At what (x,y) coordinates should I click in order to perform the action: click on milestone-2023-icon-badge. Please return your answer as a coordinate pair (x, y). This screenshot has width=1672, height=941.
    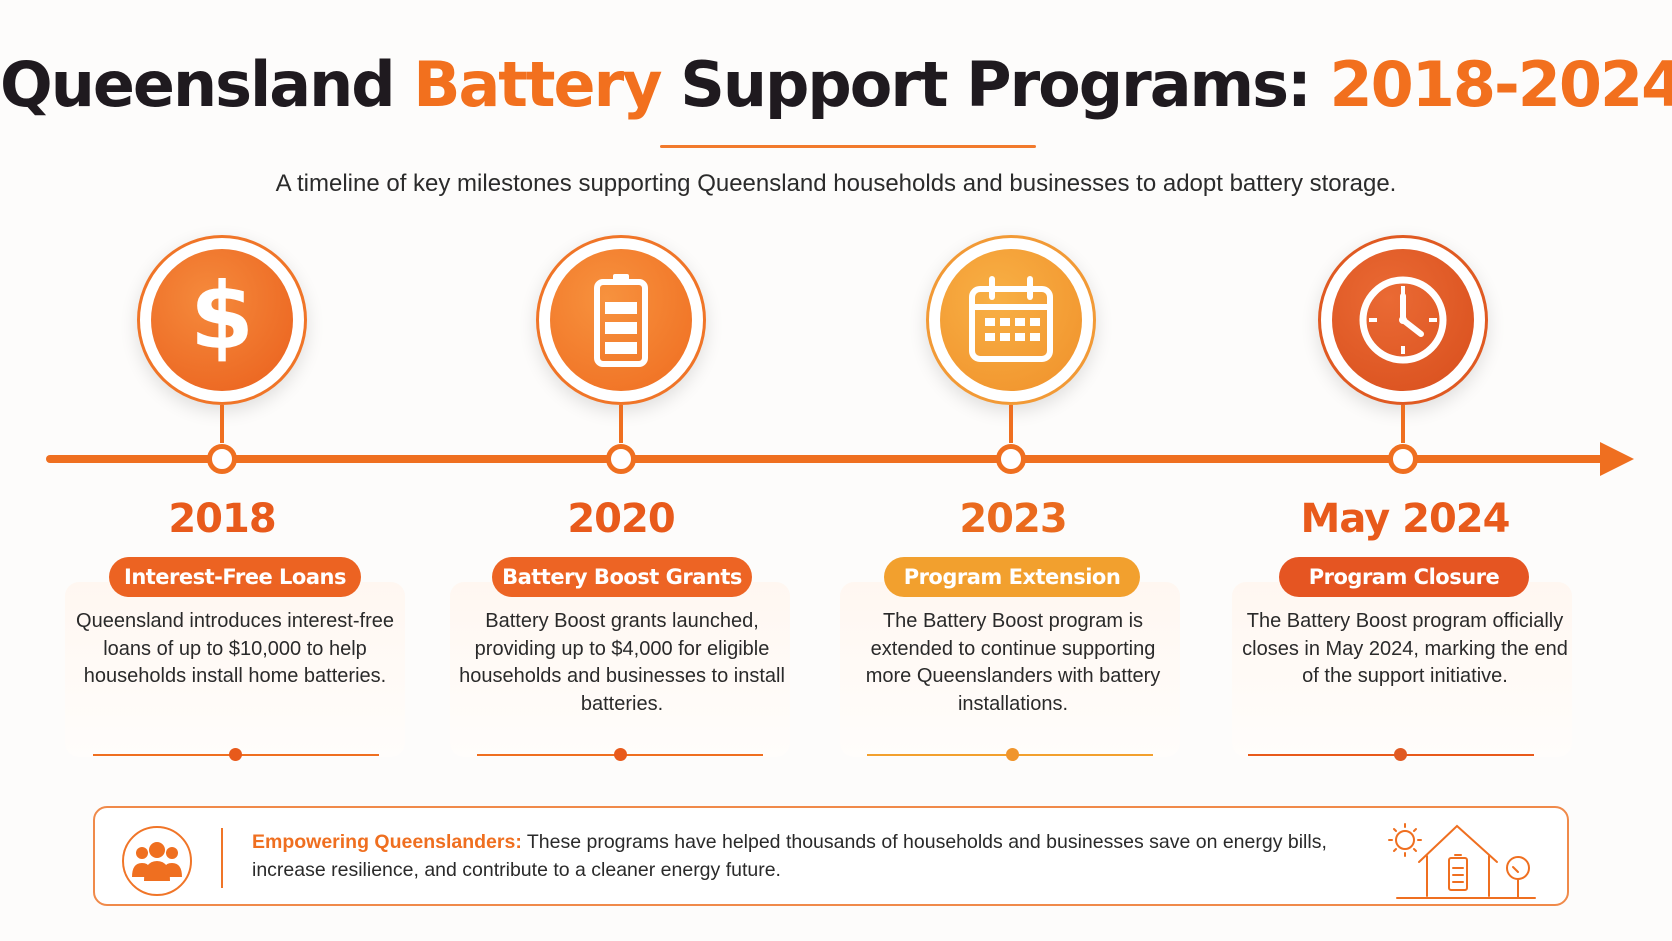
    Looking at the image, I should click on (1011, 320).